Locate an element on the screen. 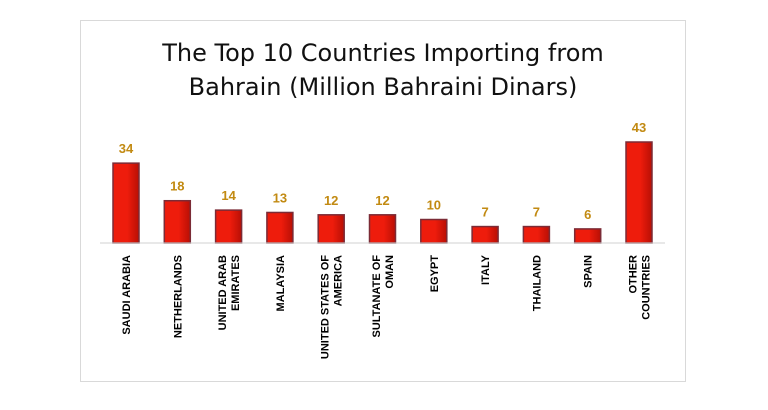  value-label-5: 12 is located at coordinates (382, 200).